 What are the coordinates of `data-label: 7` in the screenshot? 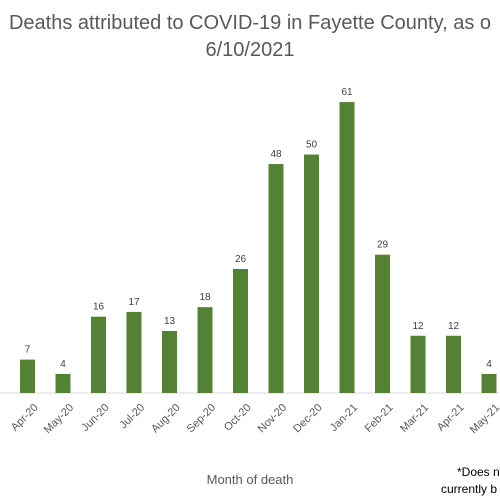 It's located at (28, 350).